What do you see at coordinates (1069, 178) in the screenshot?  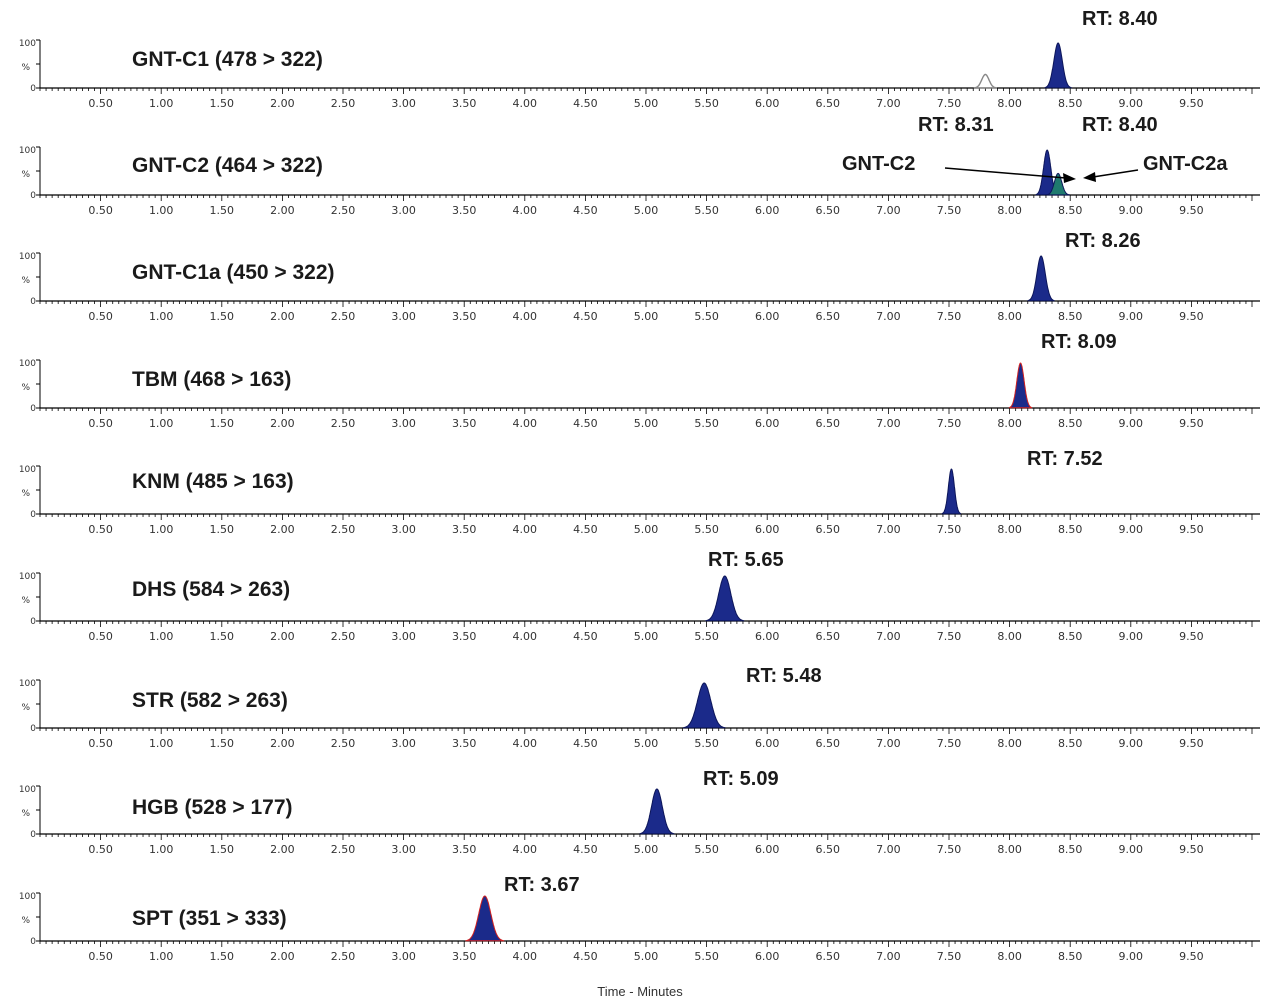 I see `arrow-head` at bounding box center [1069, 178].